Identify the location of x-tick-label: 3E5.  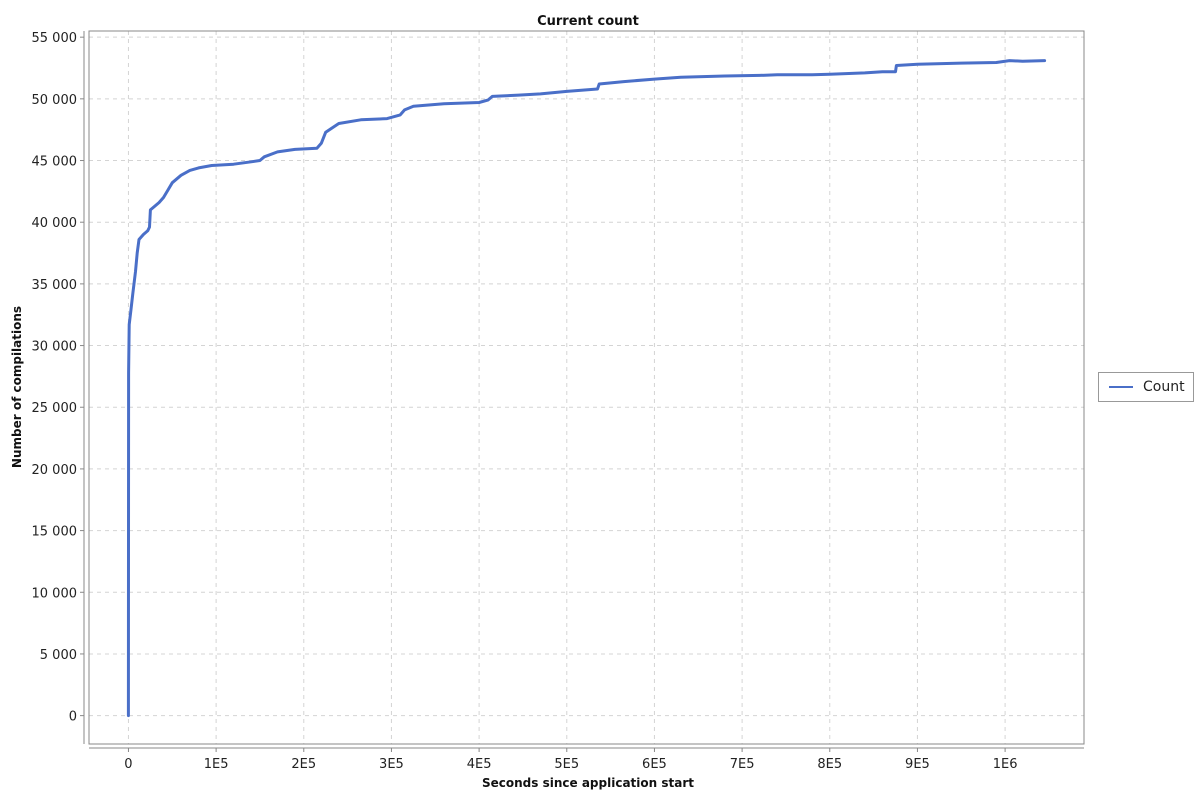
(391, 764).